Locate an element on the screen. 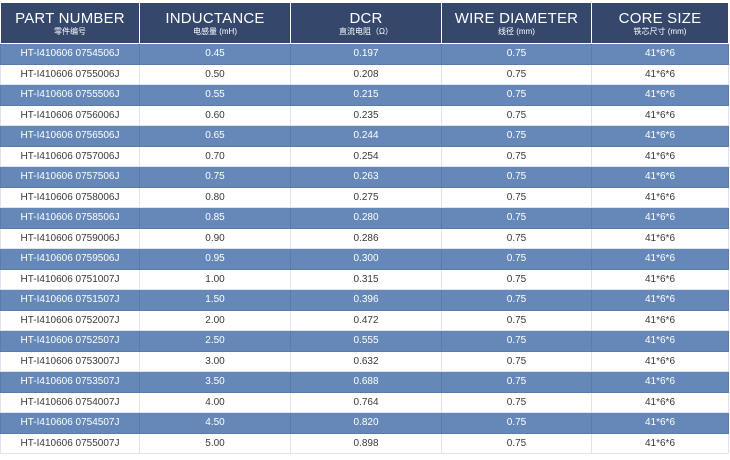 This screenshot has height=460, width=730. header-part-number: PART NUMBER 零件编号 is located at coordinates (70, 23).